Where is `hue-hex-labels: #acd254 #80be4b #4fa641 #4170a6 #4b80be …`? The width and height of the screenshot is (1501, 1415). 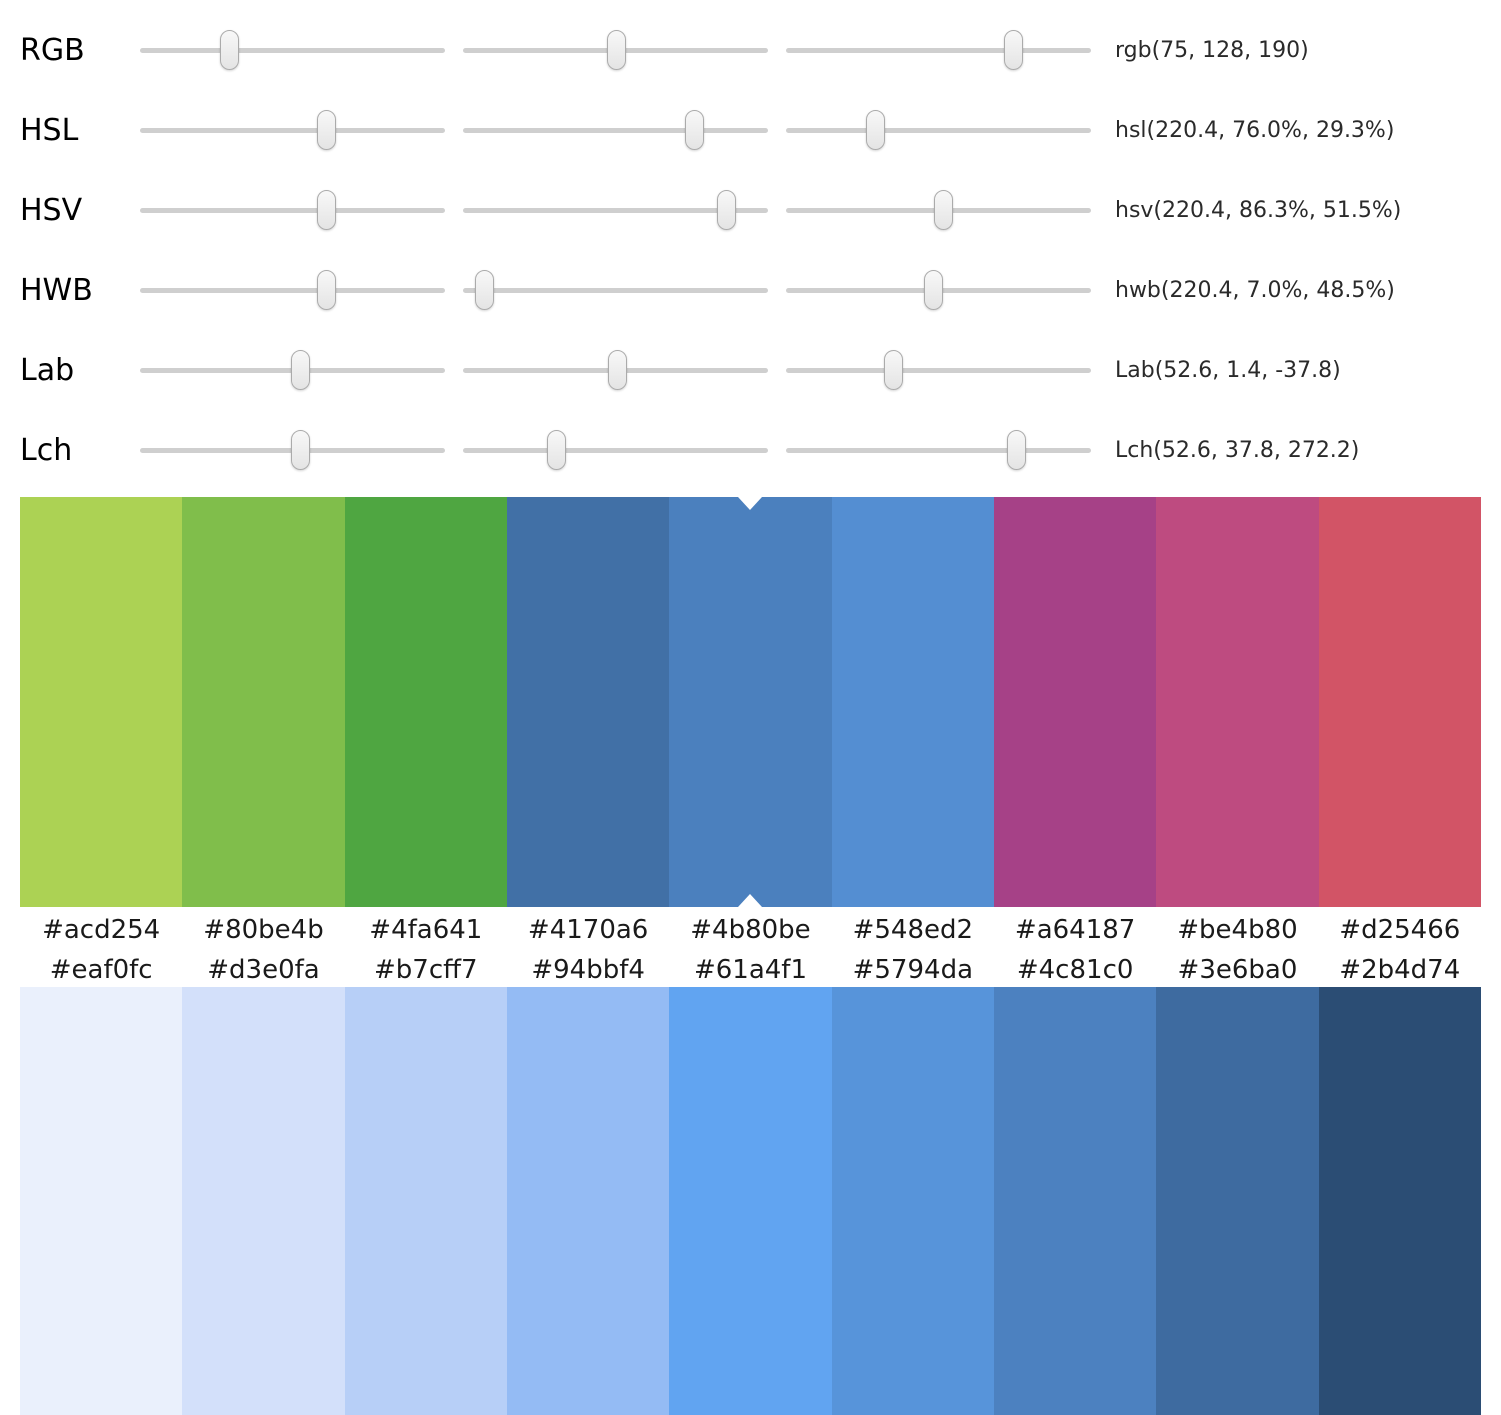 hue-hex-labels: #acd254 #80be4b #4fa641 #4170a6 #4b80be … is located at coordinates (750, 929).